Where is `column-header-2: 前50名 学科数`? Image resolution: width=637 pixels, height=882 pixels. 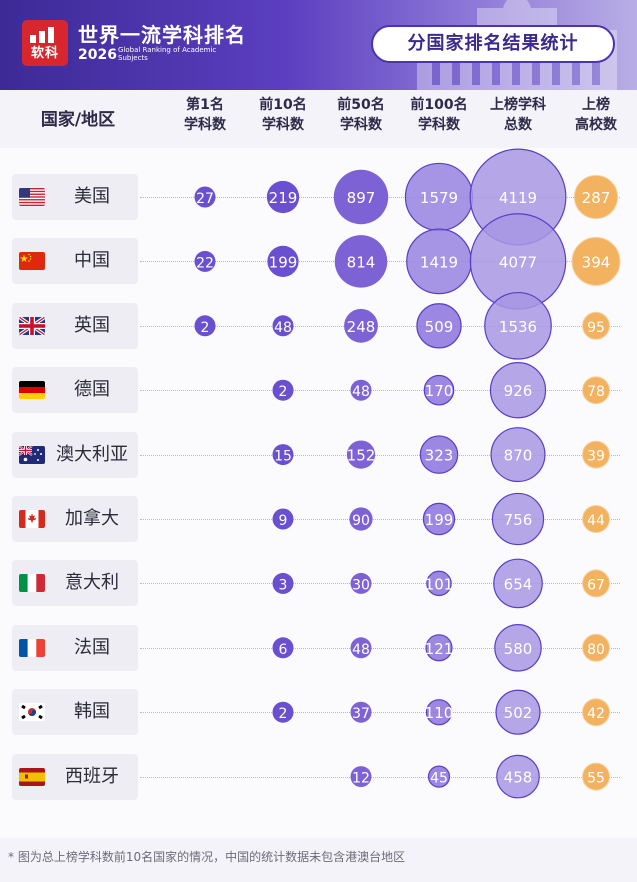 column-header-2: 前50名 学科数 is located at coordinates (361, 119).